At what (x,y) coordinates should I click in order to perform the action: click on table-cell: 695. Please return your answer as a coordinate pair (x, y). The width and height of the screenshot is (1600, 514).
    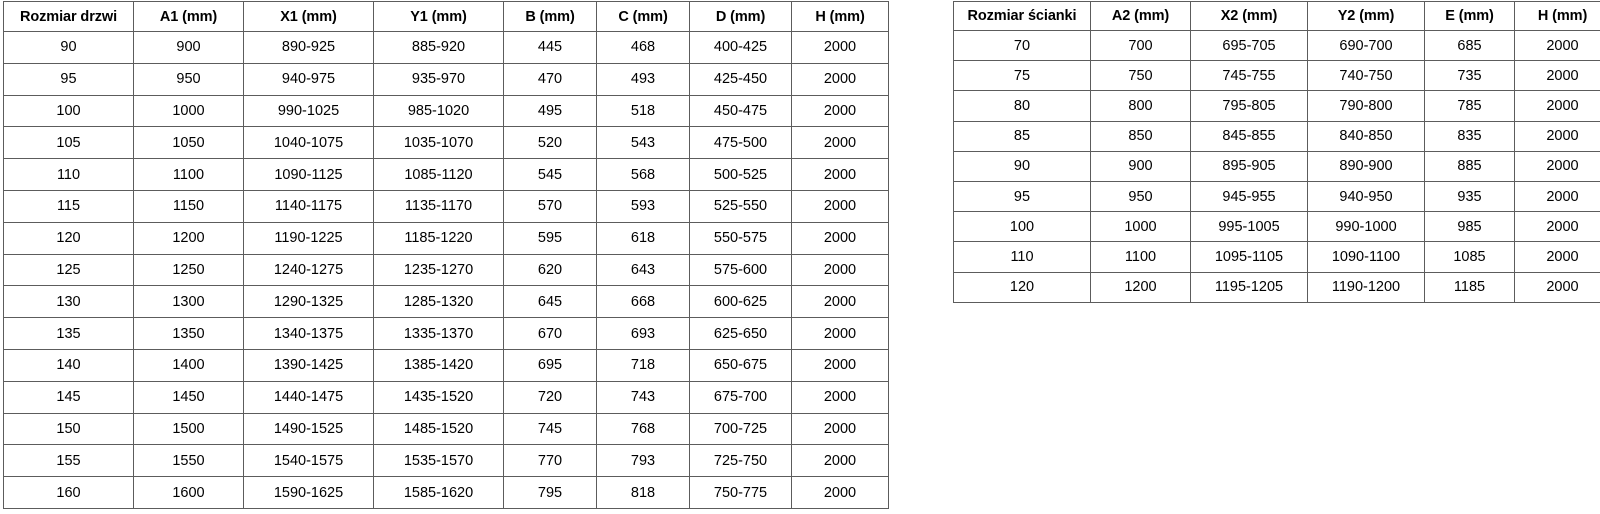
    Looking at the image, I should click on (550, 365).